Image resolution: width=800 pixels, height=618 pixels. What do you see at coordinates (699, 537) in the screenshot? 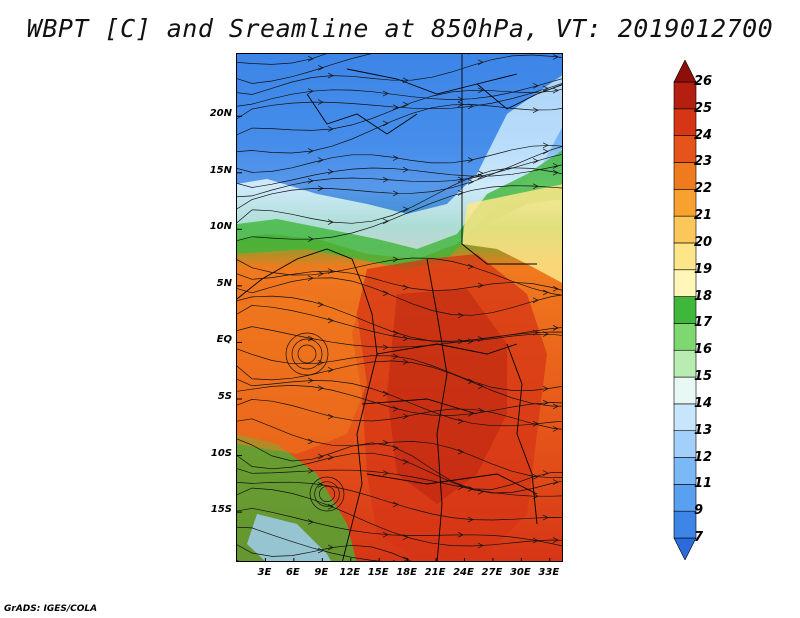
I see `colorbar-tick-label: 7` at bounding box center [699, 537].